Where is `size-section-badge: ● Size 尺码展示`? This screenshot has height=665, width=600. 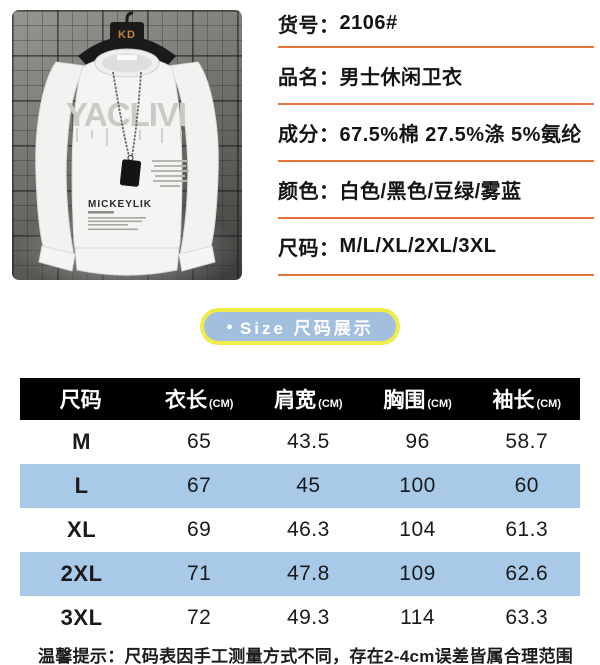 size-section-badge: ● Size 尺码展示 is located at coordinates (300, 326).